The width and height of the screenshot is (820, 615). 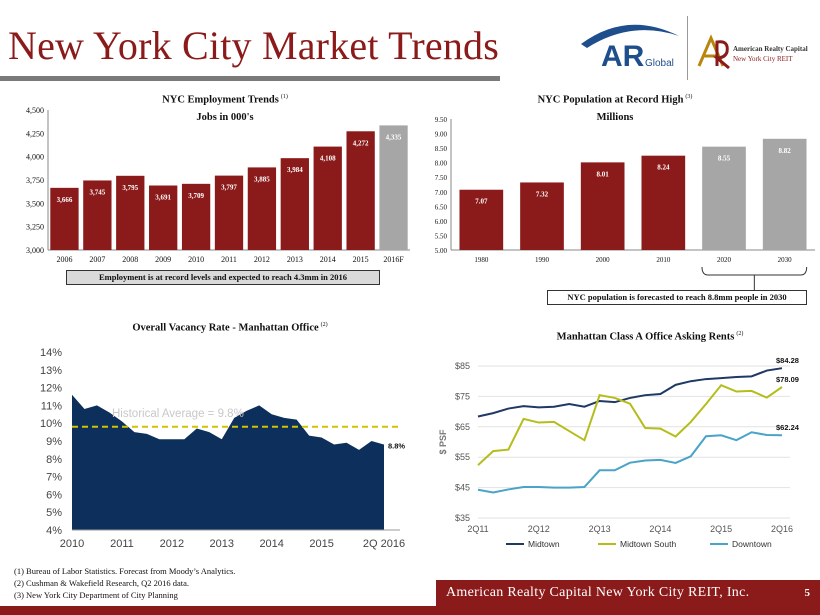 I want to click on rents-xtick-label: 2Q15, so click(x=721, y=529).